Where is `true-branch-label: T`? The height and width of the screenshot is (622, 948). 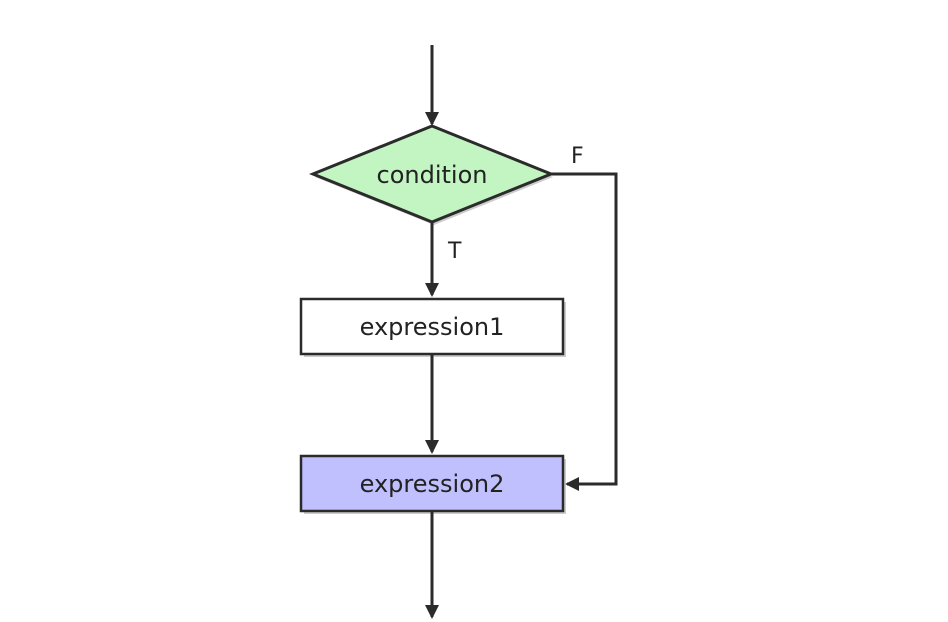 true-branch-label: T is located at coordinates (454, 251).